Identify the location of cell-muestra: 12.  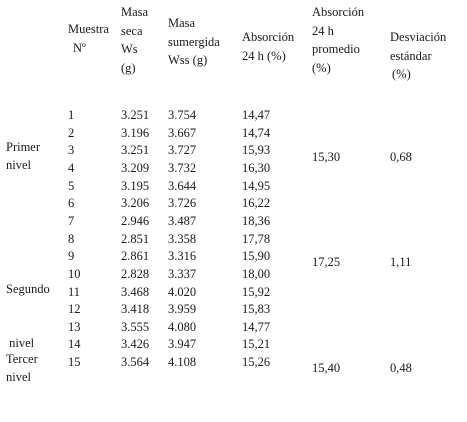
(74, 309).